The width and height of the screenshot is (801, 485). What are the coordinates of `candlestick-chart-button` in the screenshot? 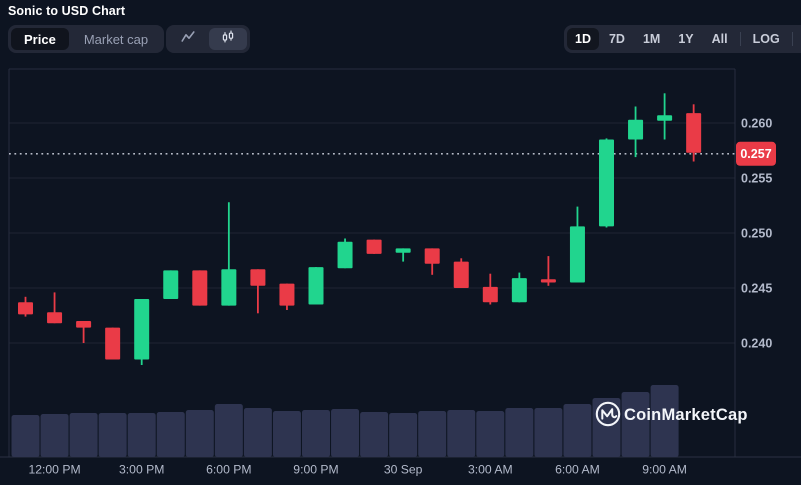 It's located at (228, 39).